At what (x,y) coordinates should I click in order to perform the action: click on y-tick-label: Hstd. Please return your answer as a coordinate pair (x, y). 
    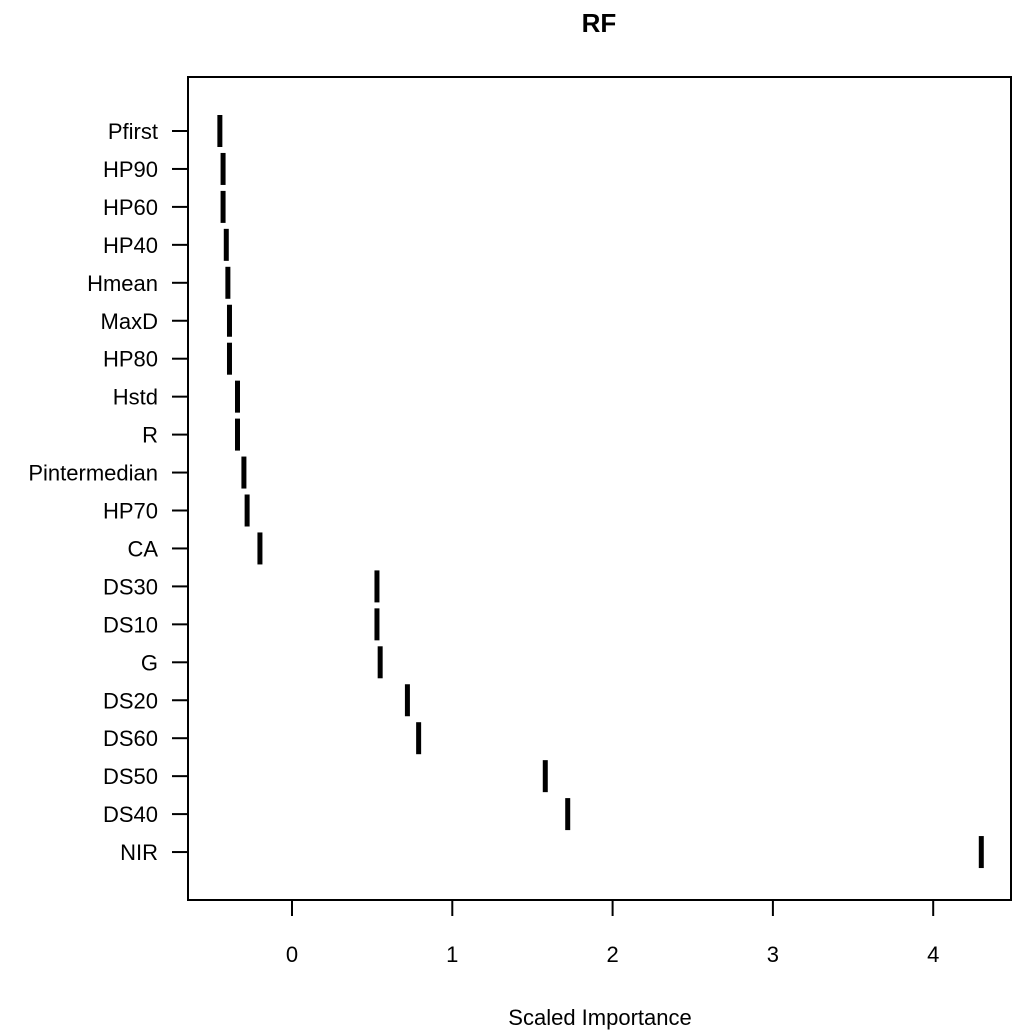
    Looking at the image, I should click on (135, 397).